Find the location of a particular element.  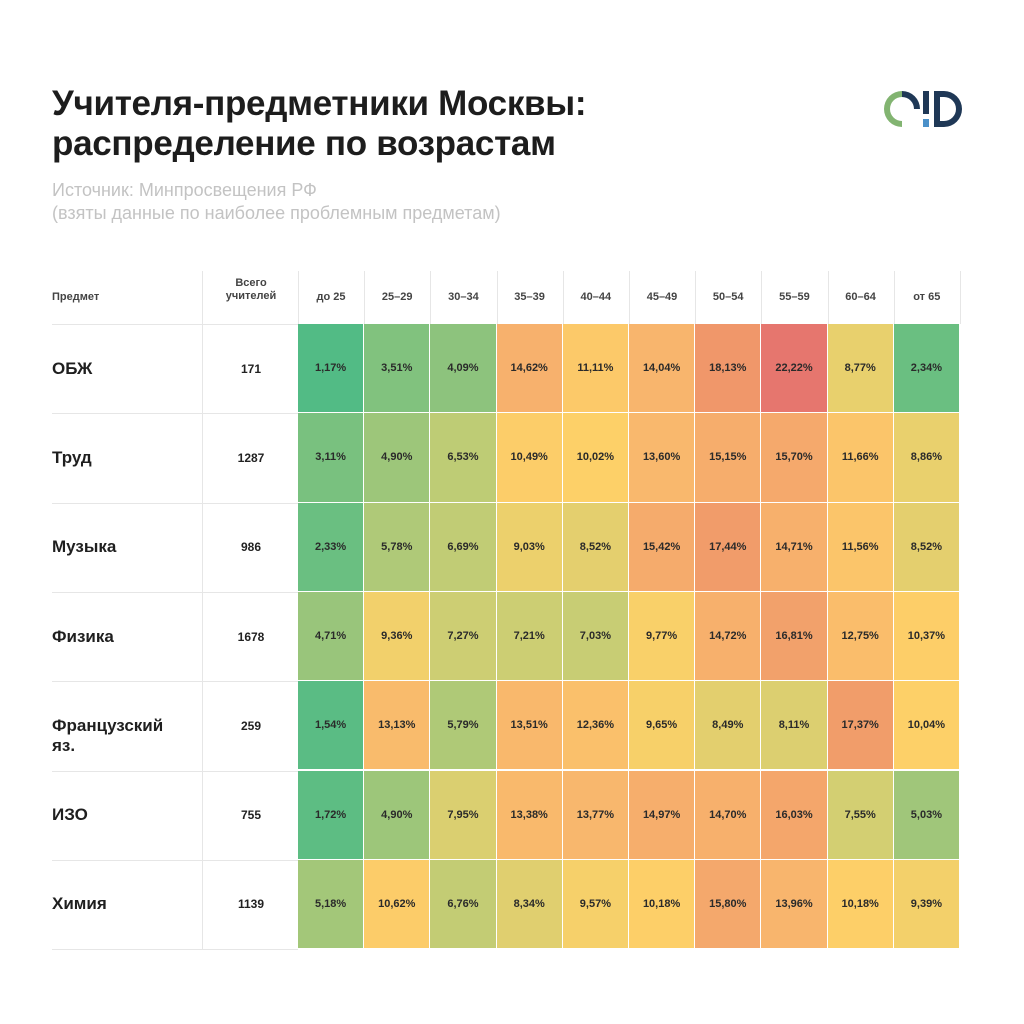

heatmap-cell: 11,56% is located at coordinates (860, 546).